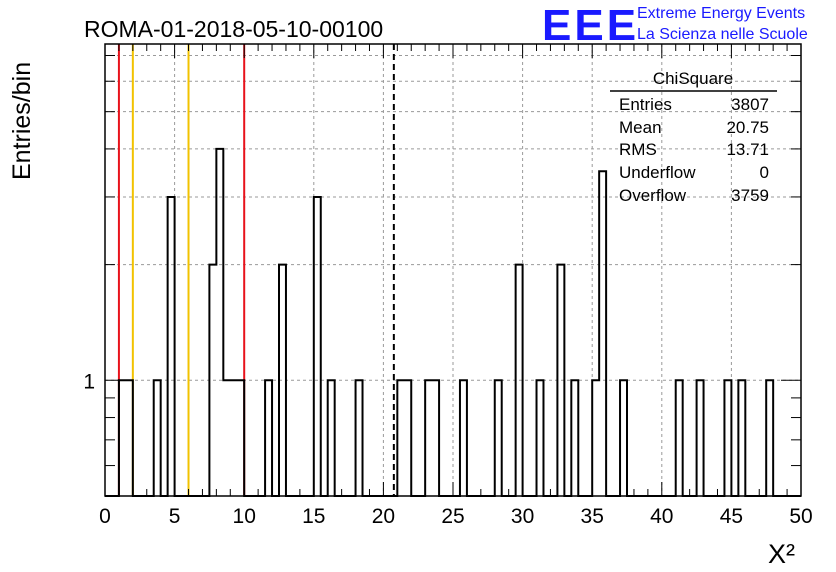  I want to click on logo-line-2: La Scienza nelle Scuole, so click(722, 34).